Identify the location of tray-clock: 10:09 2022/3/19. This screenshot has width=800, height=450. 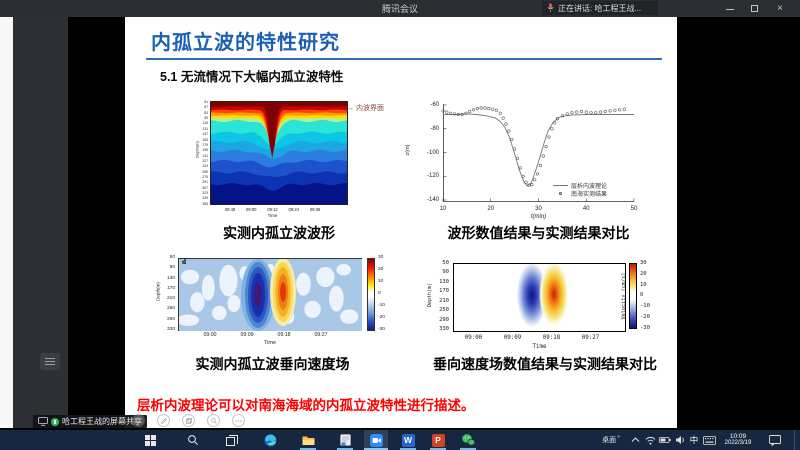
(738, 440).